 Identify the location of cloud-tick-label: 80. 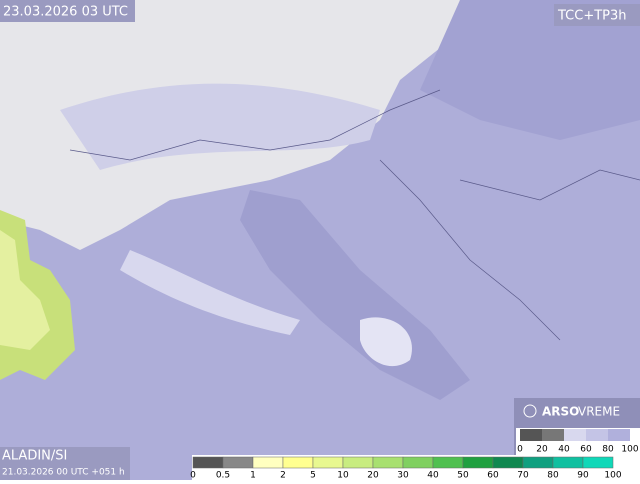
(608, 450).